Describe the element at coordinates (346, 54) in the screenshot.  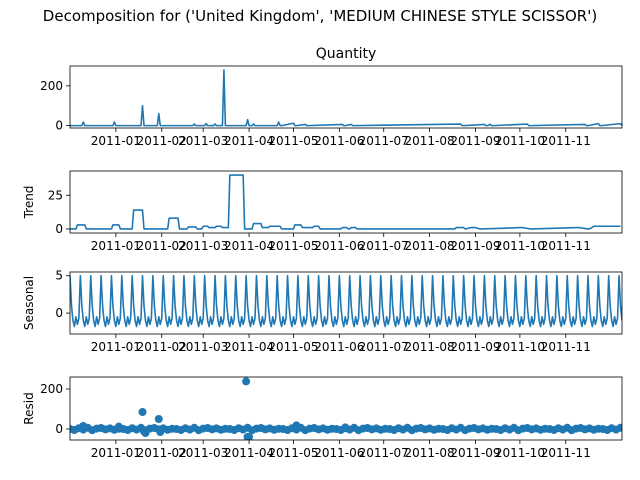
I see `subplot-title: Quantity` at that location.